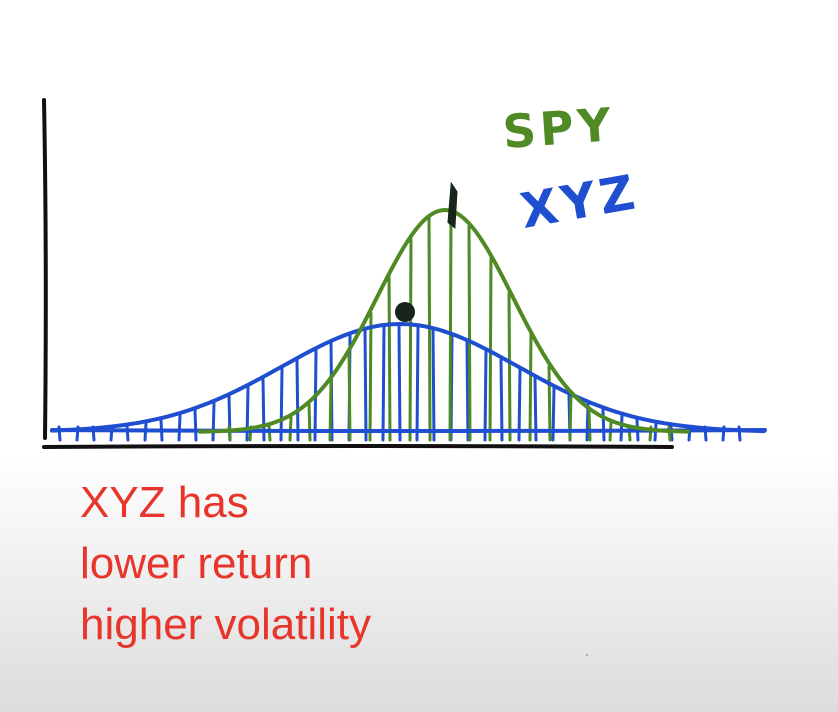 The width and height of the screenshot is (838, 712). Describe the element at coordinates (196, 563) in the screenshot. I see `caption-line-2: lower return` at that location.